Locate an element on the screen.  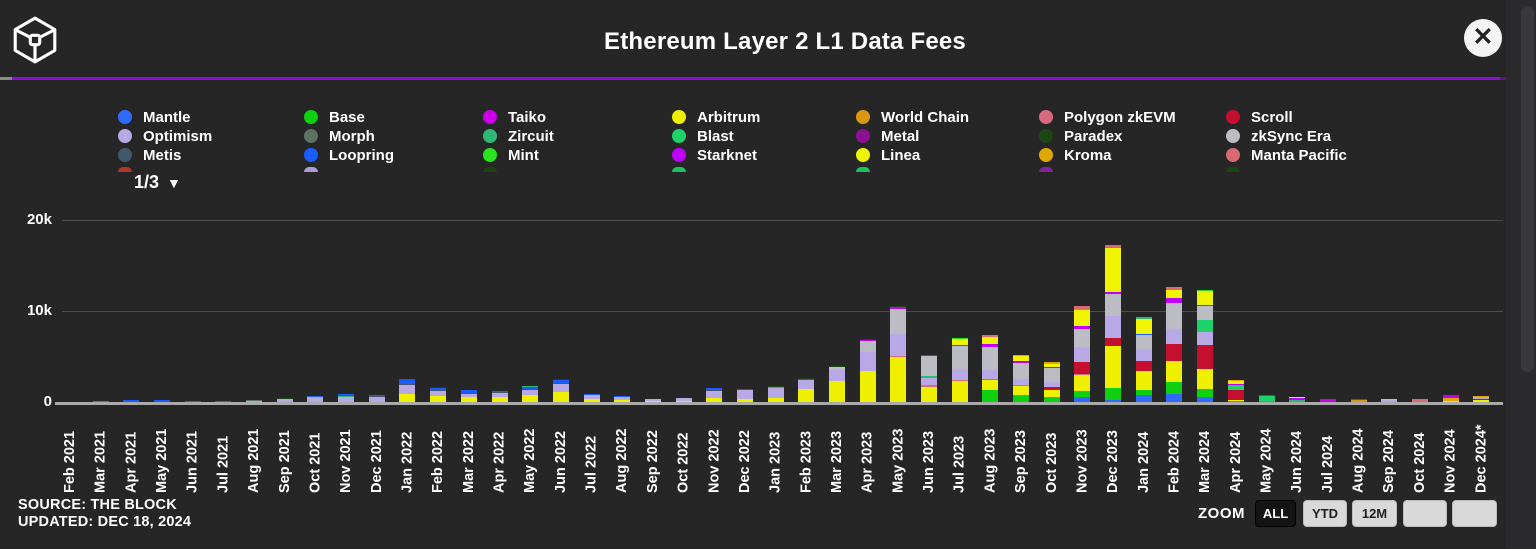
bar-segment-starknet is located at coordinates (929, 355).